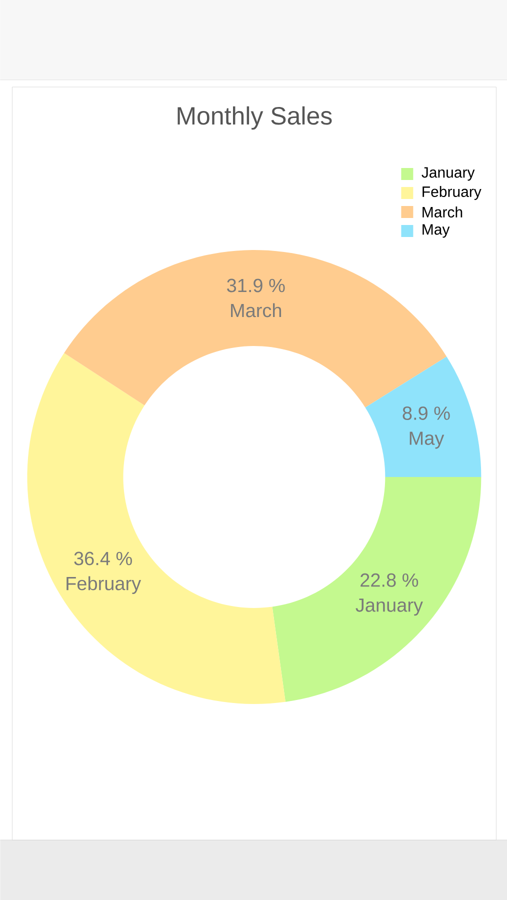 The height and width of the screenshot is (900, 507). What do you see at coordinates (389, 607) in the screenshot?
I see `slice-label: January` at bounding box center [389, 607].